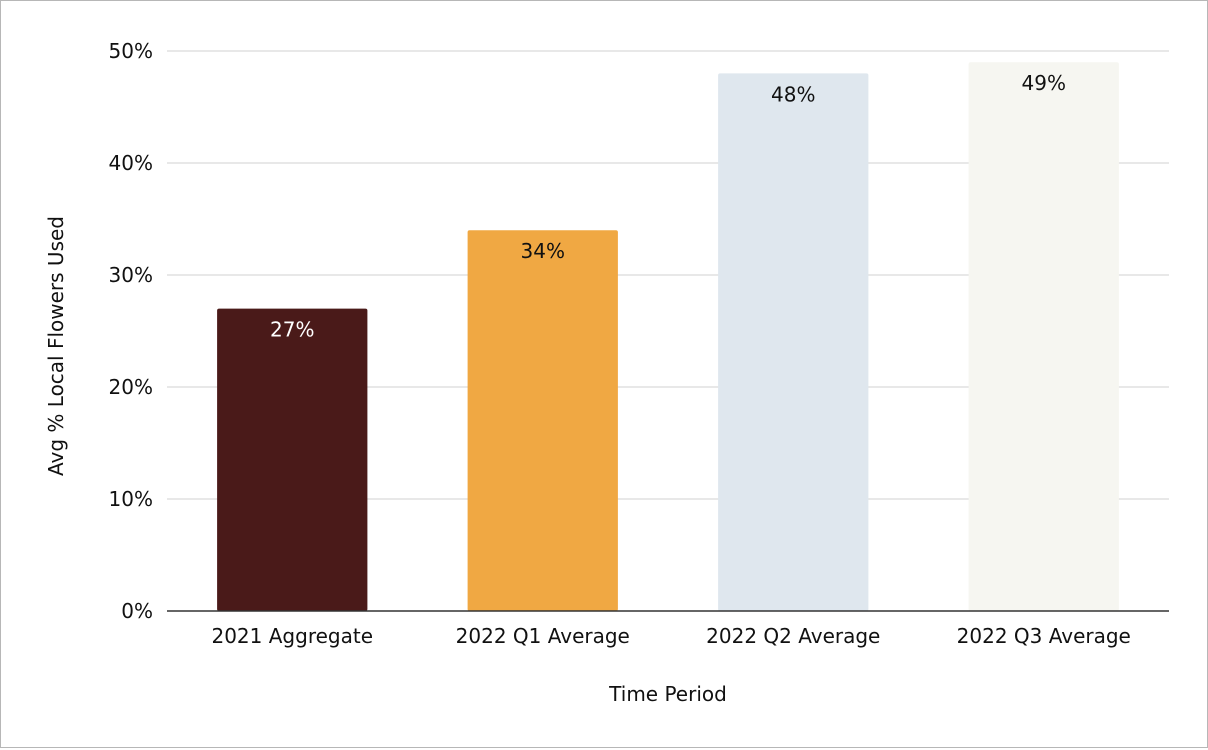 This screenshot has width=1208, height=750. What do you see at coordinates (137, 611) in the screenshot?
I see `y-tick-label: 0%` at bounding box center [137, 611].